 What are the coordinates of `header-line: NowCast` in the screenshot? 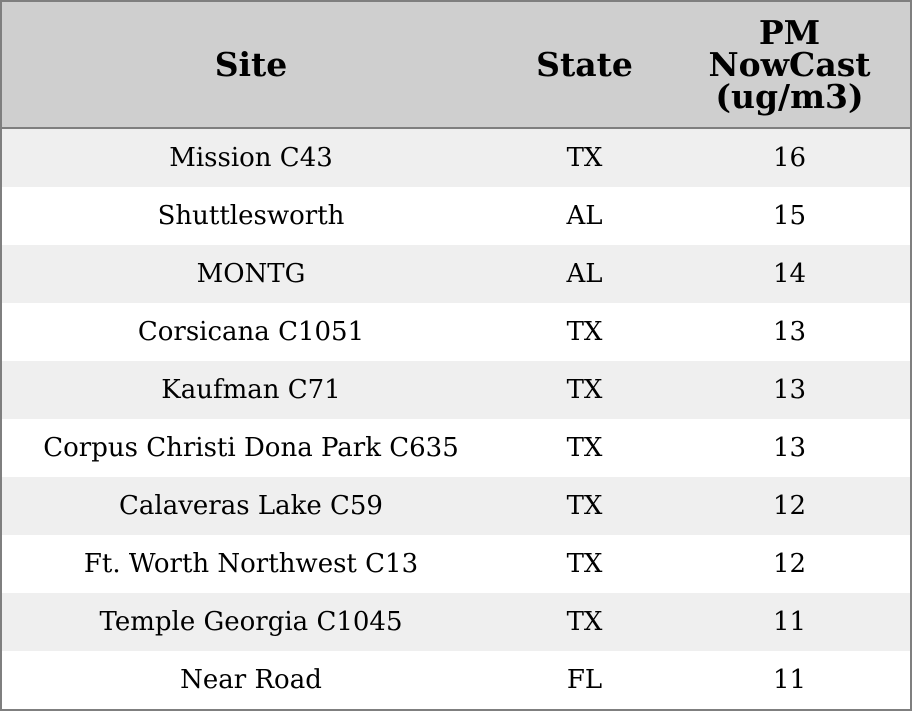 It's located at (789, 64).